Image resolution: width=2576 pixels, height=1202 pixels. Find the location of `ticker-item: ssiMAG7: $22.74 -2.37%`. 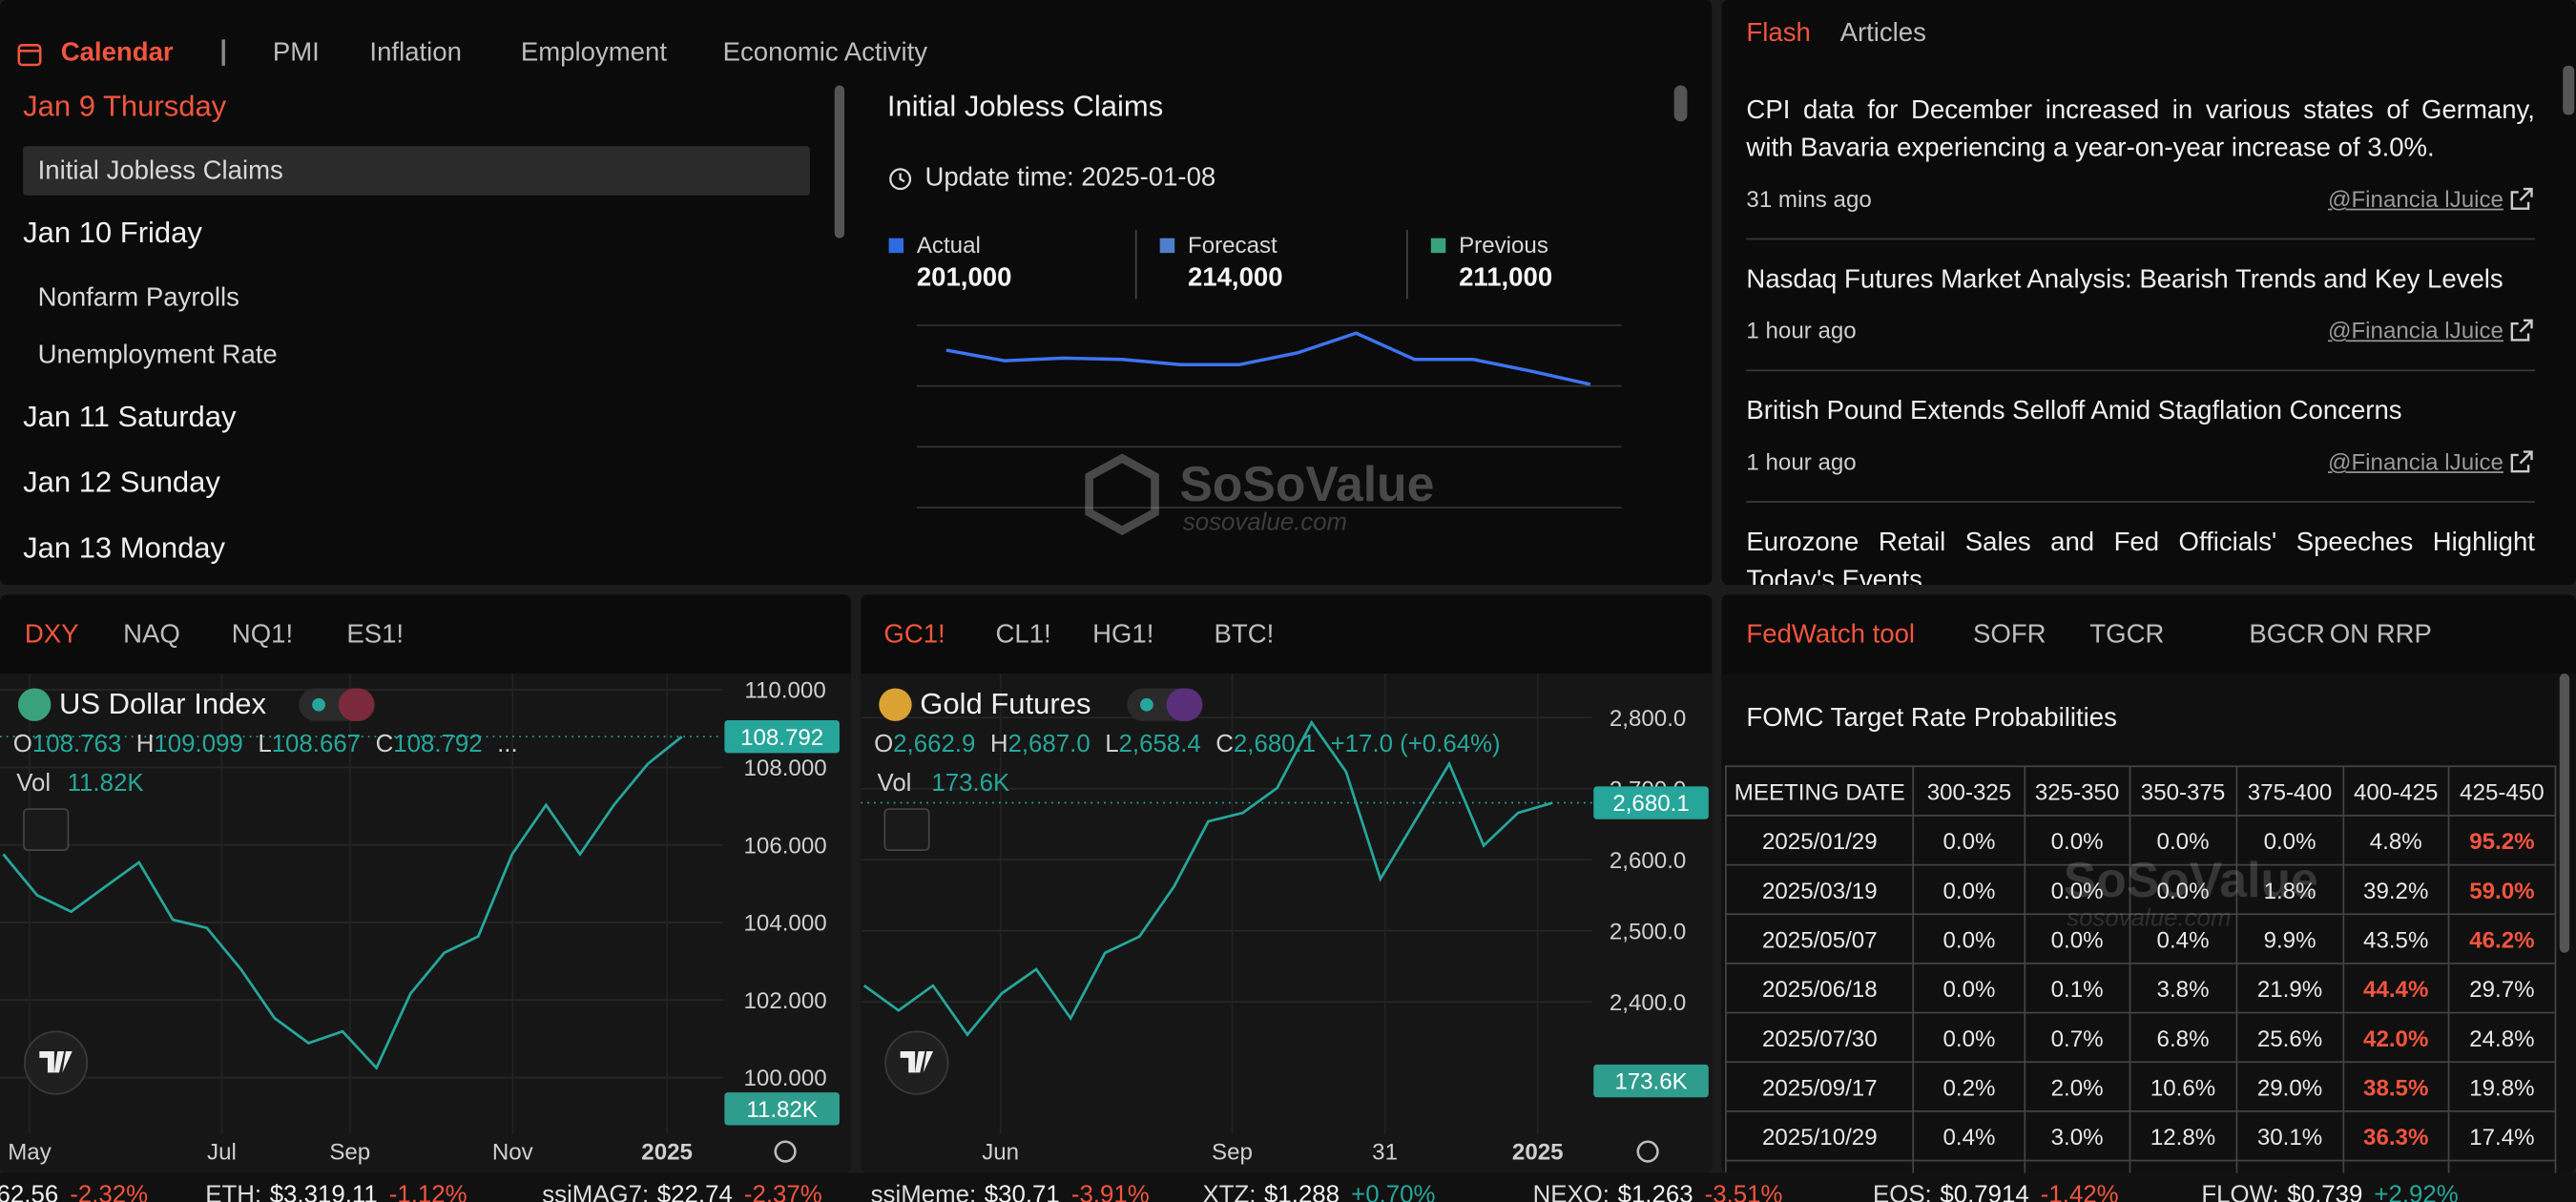

ticker-item: ssiMAG7: $22.74 -2.37% is located at coordinates (681, 1191).